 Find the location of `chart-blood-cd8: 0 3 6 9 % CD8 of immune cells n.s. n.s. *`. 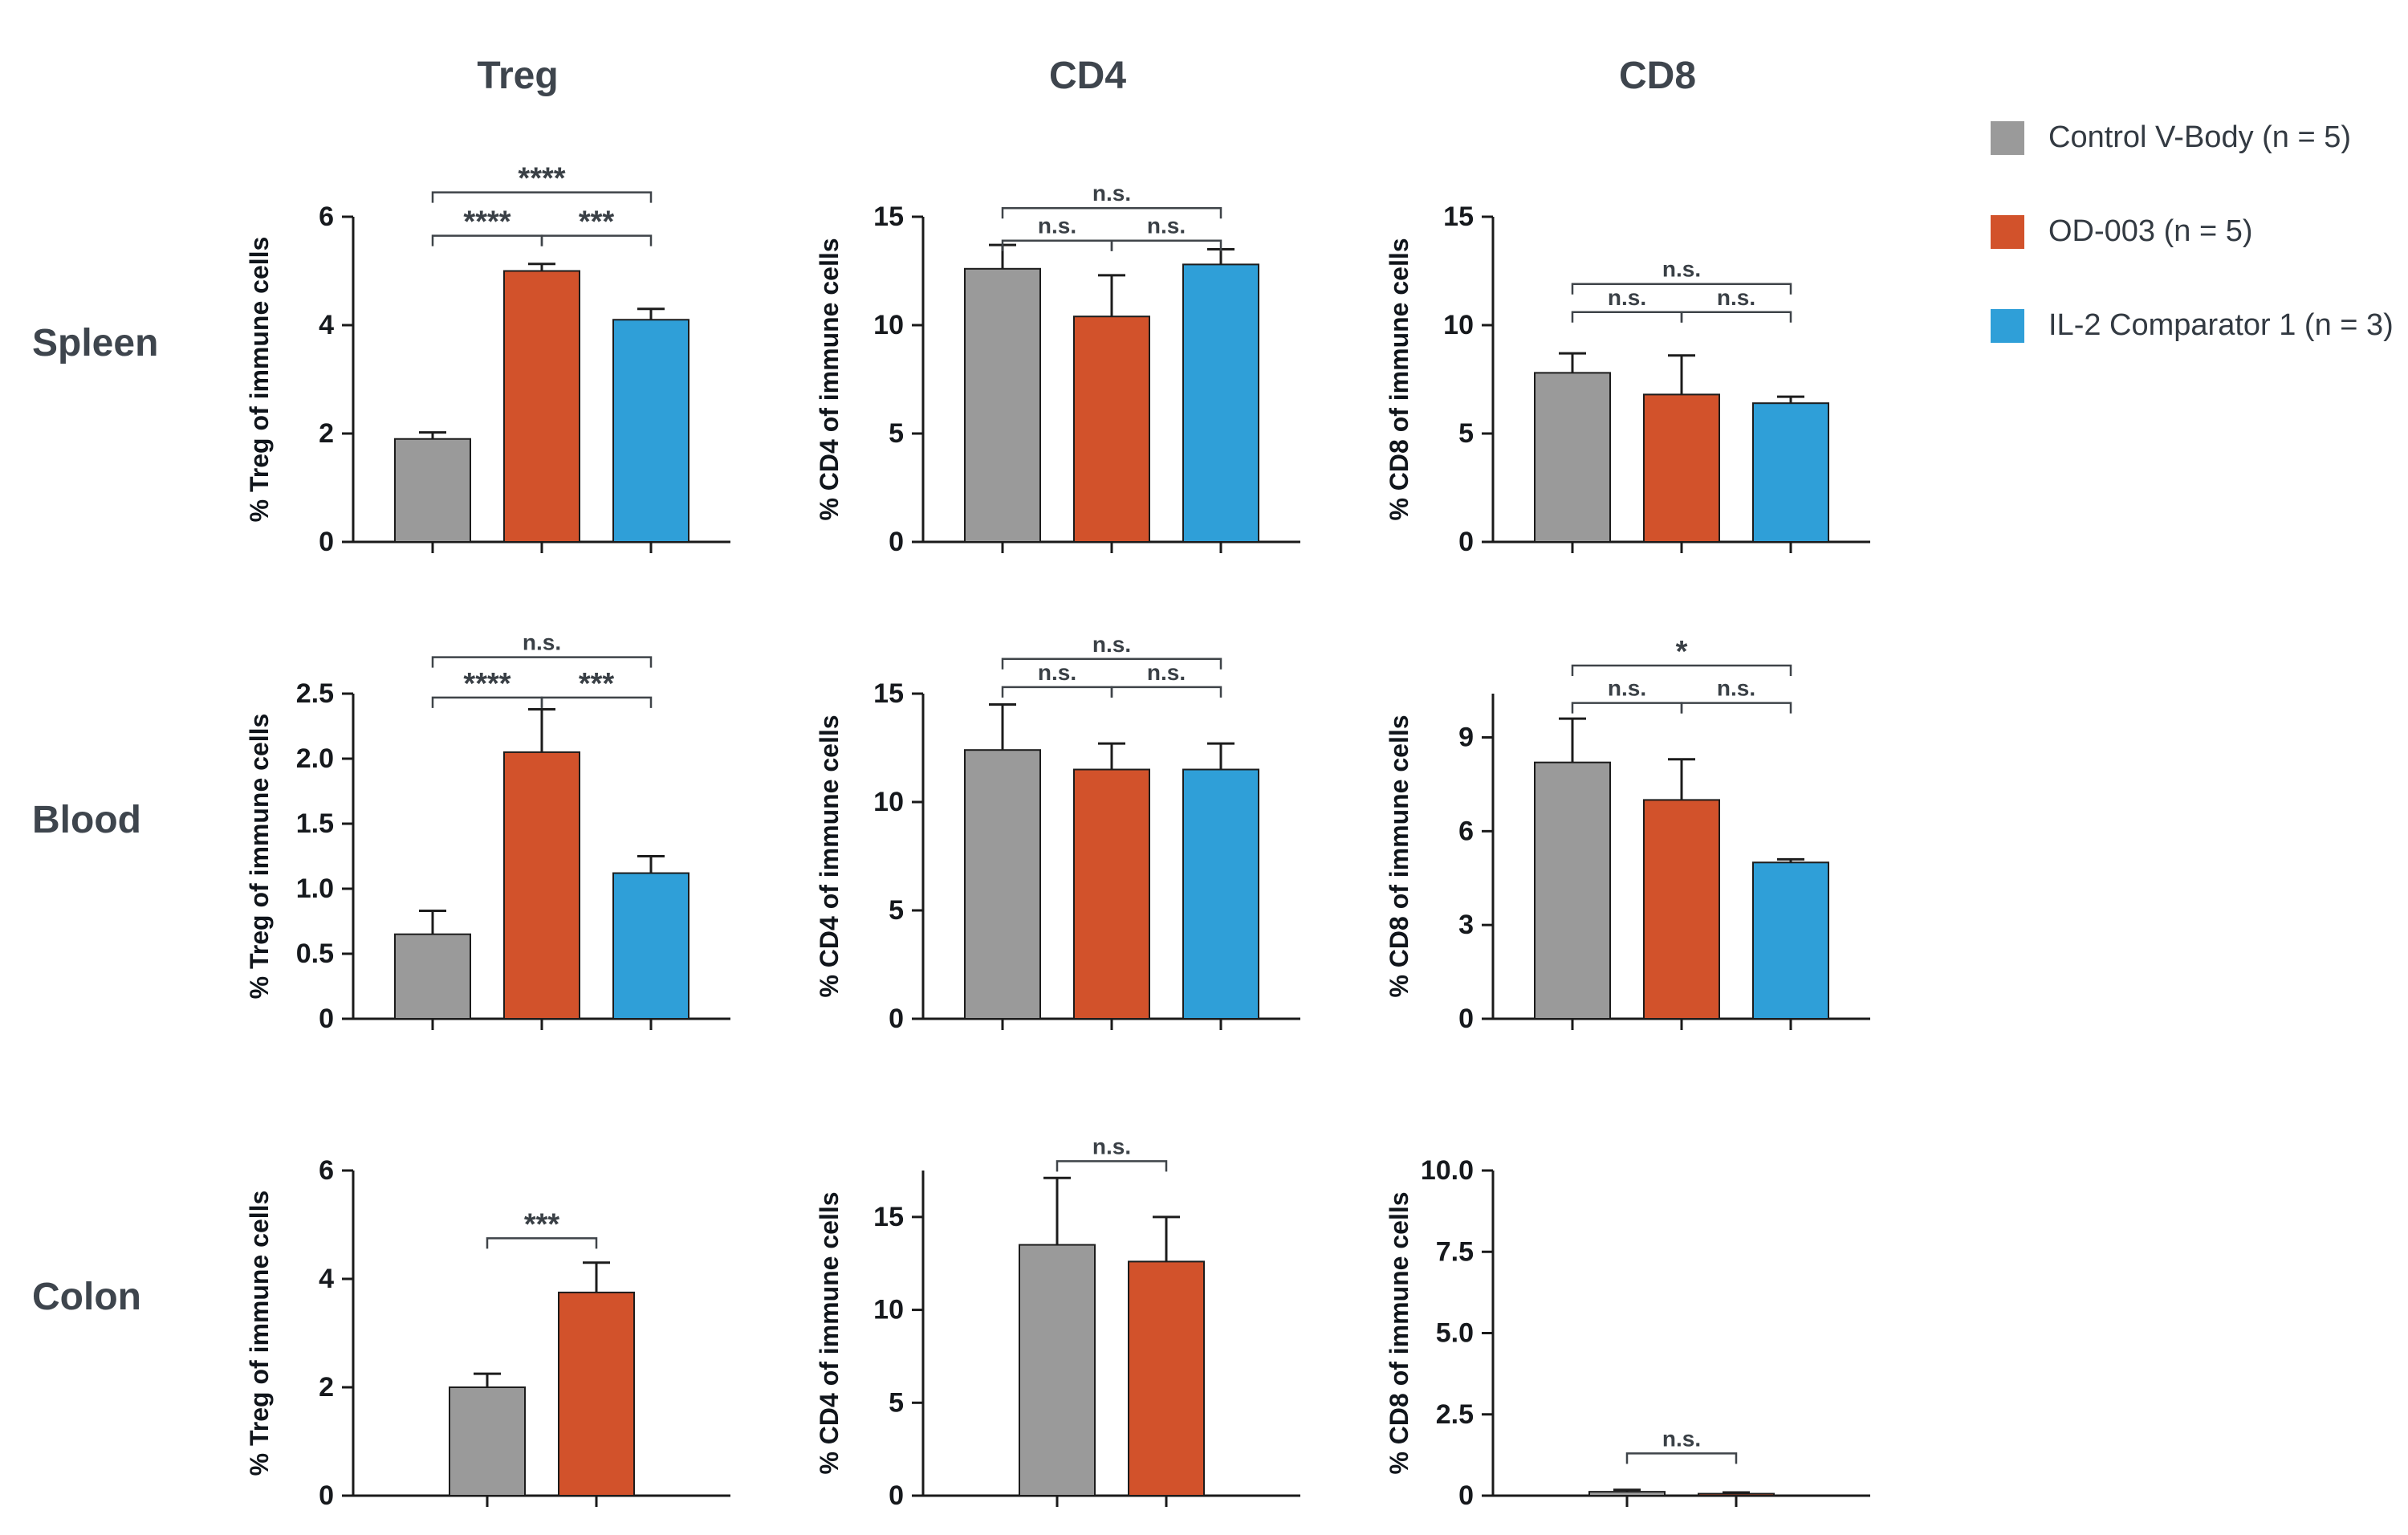

chart-blood-cd8: 0 3 6 9 % CD8 of immune cells n.s. n.s. * is located at coordinates (1657, 819).